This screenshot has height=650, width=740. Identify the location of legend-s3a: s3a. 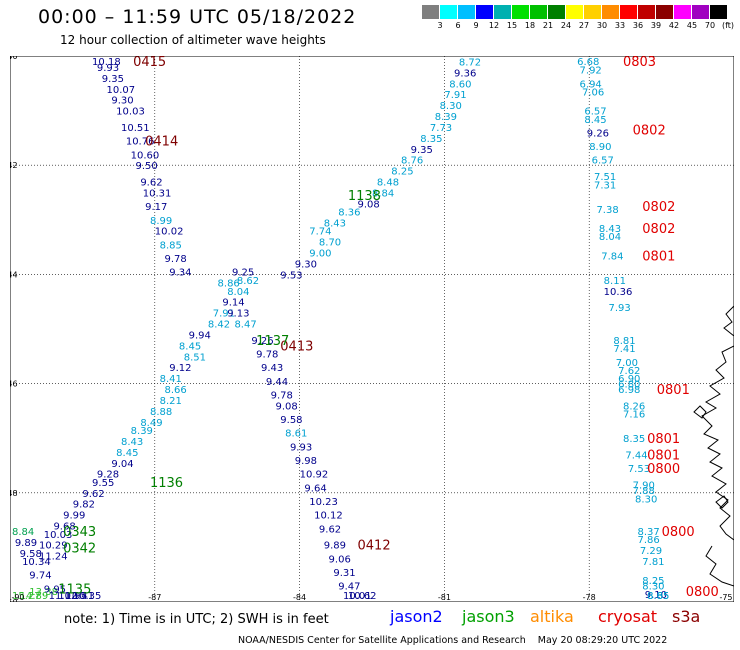
(686, 616).